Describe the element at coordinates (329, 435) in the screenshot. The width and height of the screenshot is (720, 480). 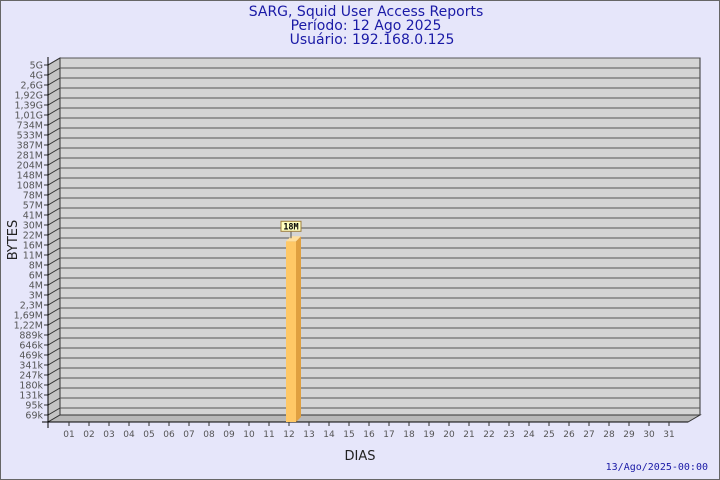
I see `x-tick-label: 14` at that location.